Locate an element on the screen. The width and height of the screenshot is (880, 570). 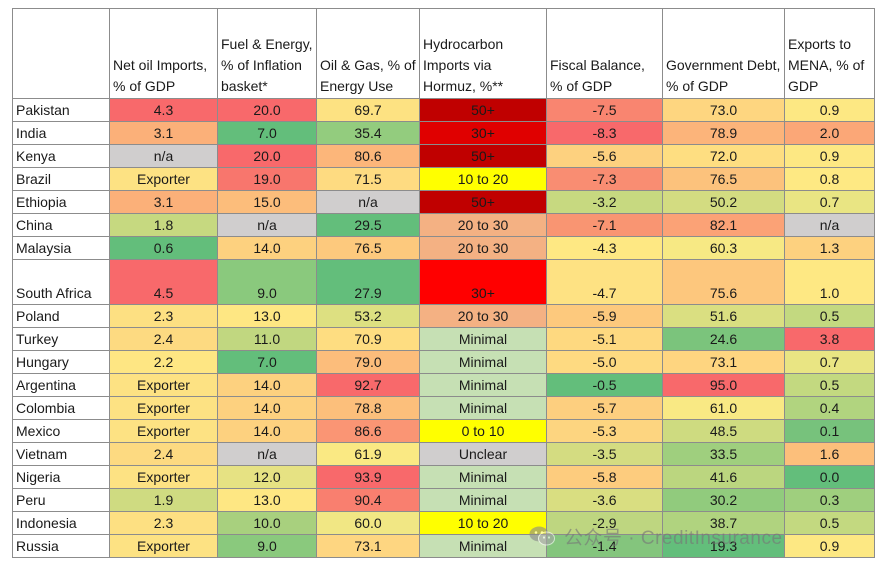
cell-oil-gas-energy-use: 69.7 is located at coordinates (368, 110).